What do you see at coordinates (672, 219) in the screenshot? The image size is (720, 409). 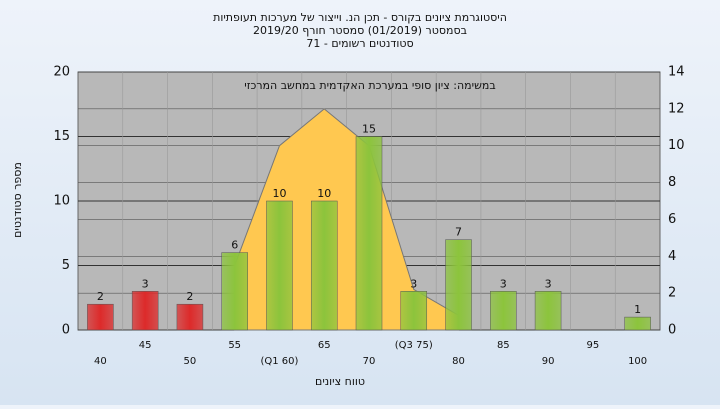 I see `y2-tick-label: 6` at bounding box center [672, 219].